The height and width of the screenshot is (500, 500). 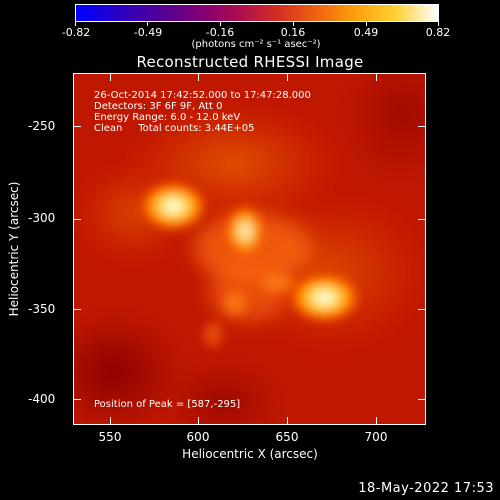 What do you see at coordinates (256, 44) in the screenshot?
I see `colorbar-units: (photons cm⁻² s⁻¹ asec⁻²)` at bounding box center [256, 44].